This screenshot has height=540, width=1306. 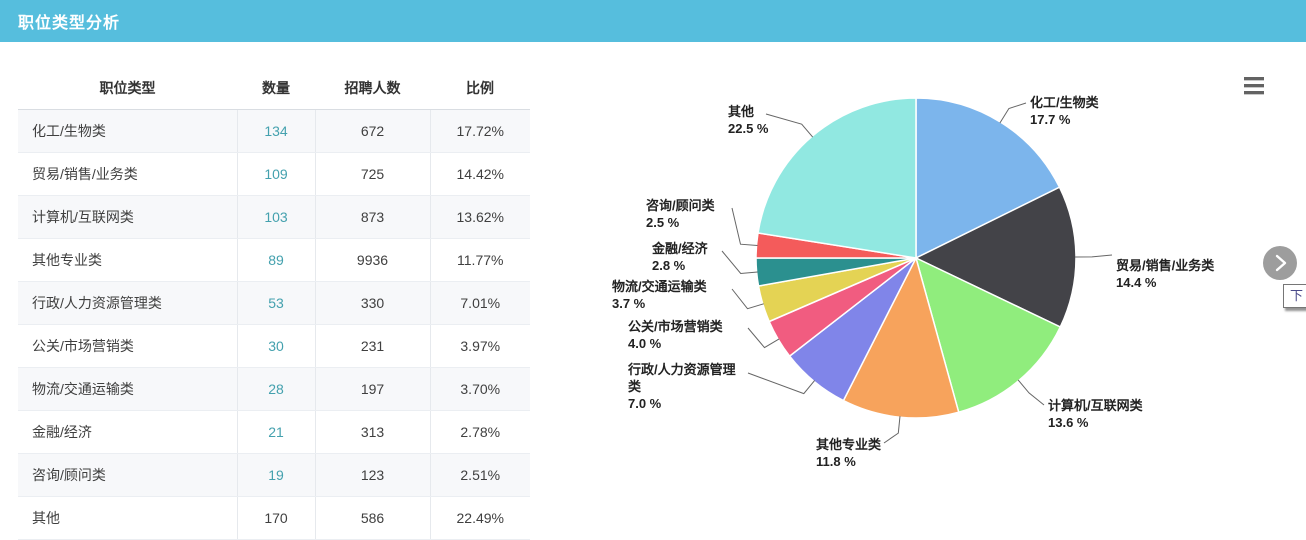 What do you see at coordinates (480, 389) in the screenshot?
I see `ratio-cell: 3.70%` at bounding box center [480, 389].